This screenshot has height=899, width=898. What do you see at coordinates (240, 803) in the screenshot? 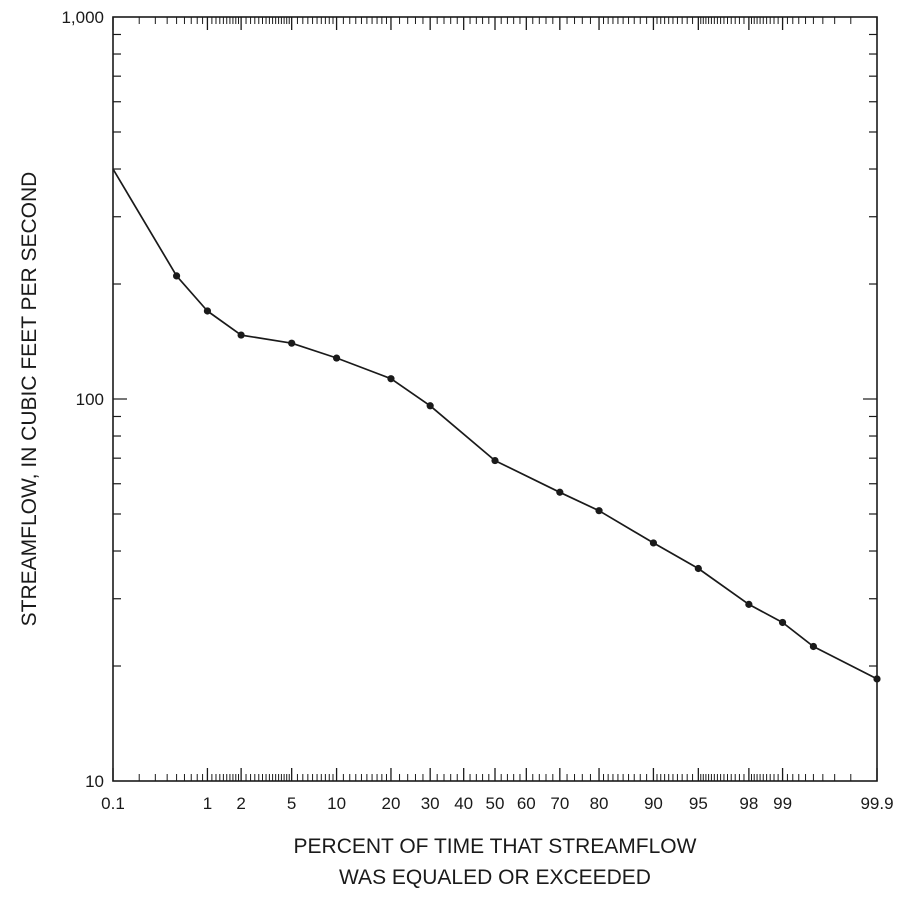
I see `x-tick-label: 2` at bounding box center [240, 803].